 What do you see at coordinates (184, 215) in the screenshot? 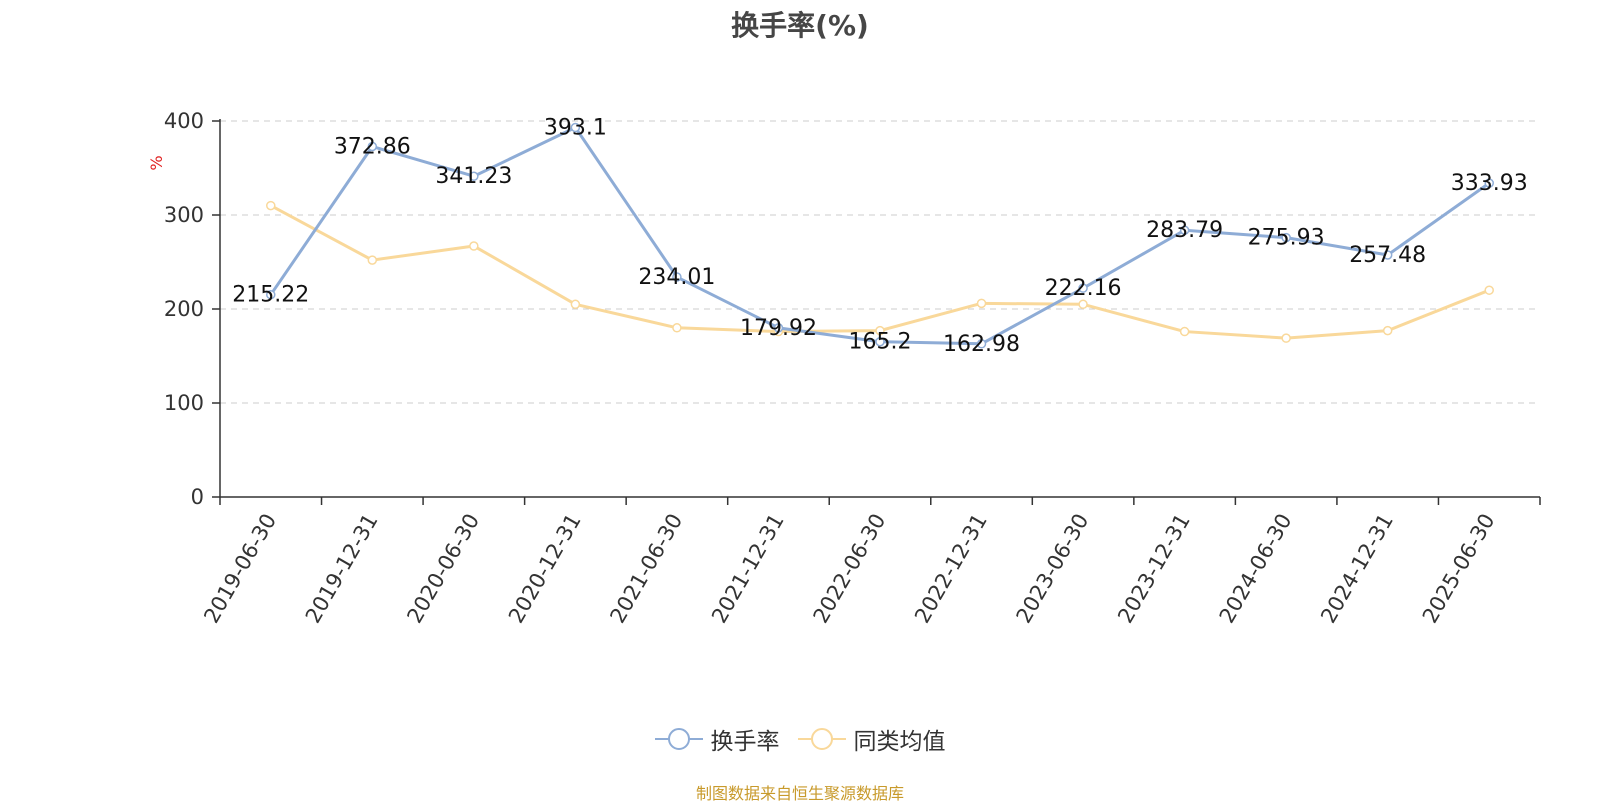
I see `y-tick-label: 300` at bounding box center [184, 215].